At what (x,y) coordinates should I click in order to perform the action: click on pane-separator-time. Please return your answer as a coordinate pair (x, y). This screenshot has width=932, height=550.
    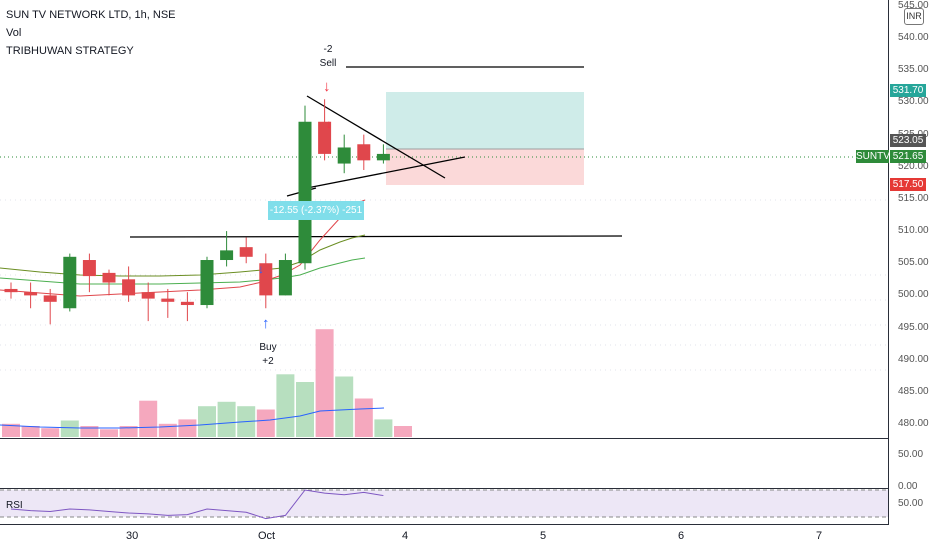
    Looking at the image, I should click on (444, 524).